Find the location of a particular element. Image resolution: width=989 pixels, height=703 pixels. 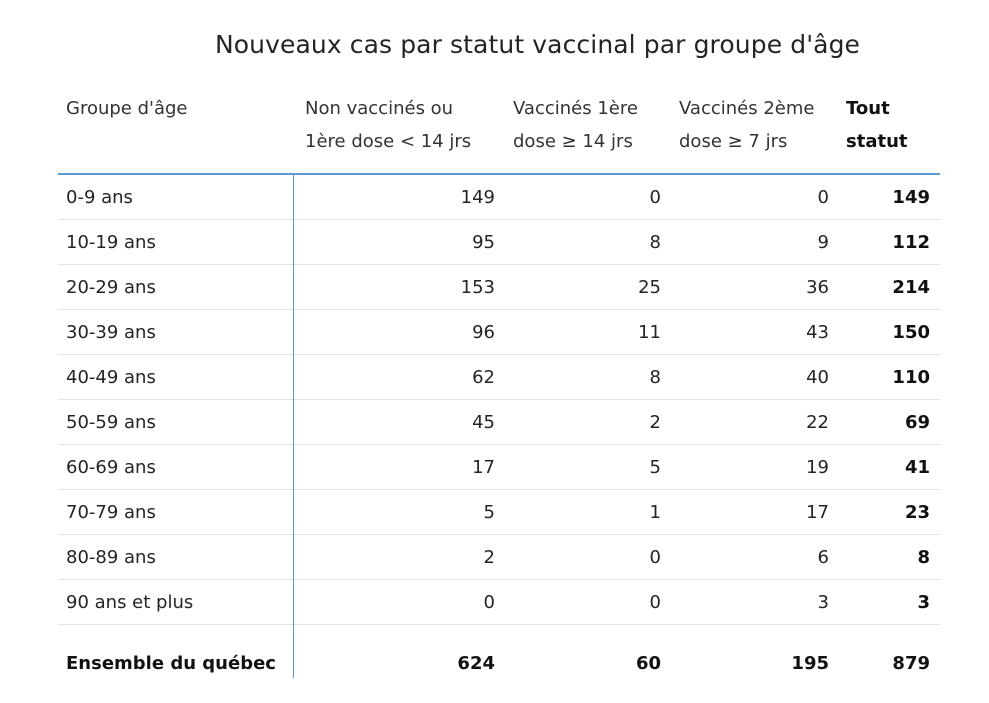

cell-non-vaccinated: 0 is located at coordinates (489, 602).